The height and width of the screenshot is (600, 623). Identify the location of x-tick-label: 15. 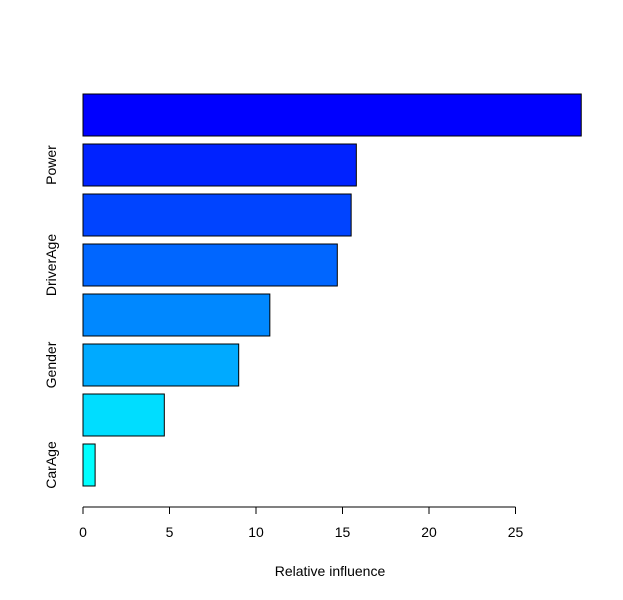
(343, 532).